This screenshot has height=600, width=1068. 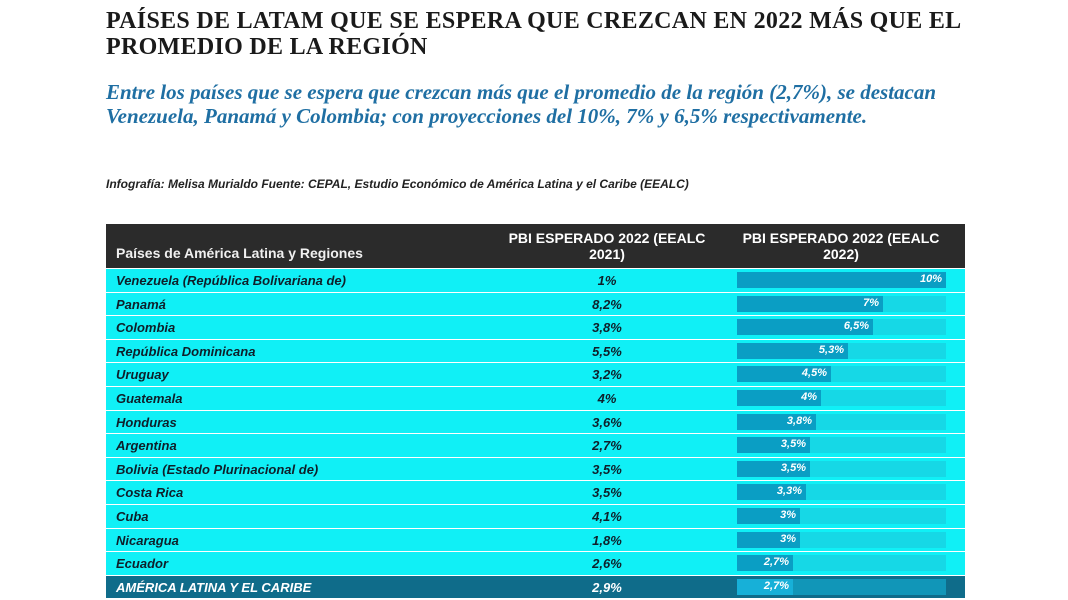 What do you see at coordinates (149, 398) in the screenshot?
I see `country-name: Guatemala` at bounding box center [149, 398].